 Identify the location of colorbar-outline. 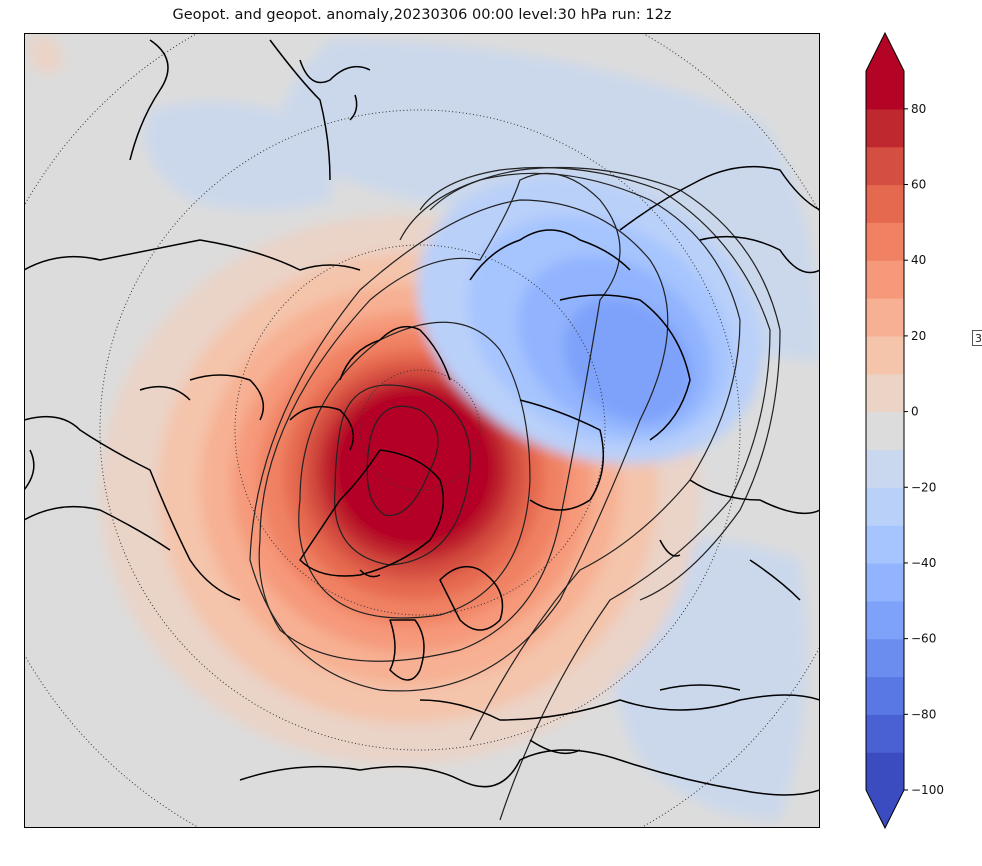
(885, 430).